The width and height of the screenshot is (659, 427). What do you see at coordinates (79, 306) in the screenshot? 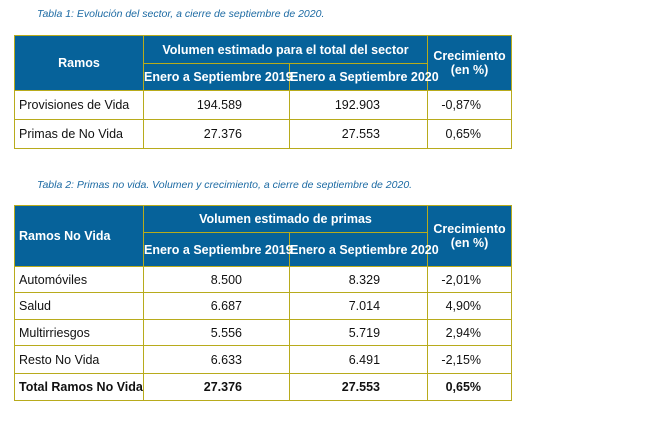
I see `ramo-cell: Salud` at bounding box center [79, 306].